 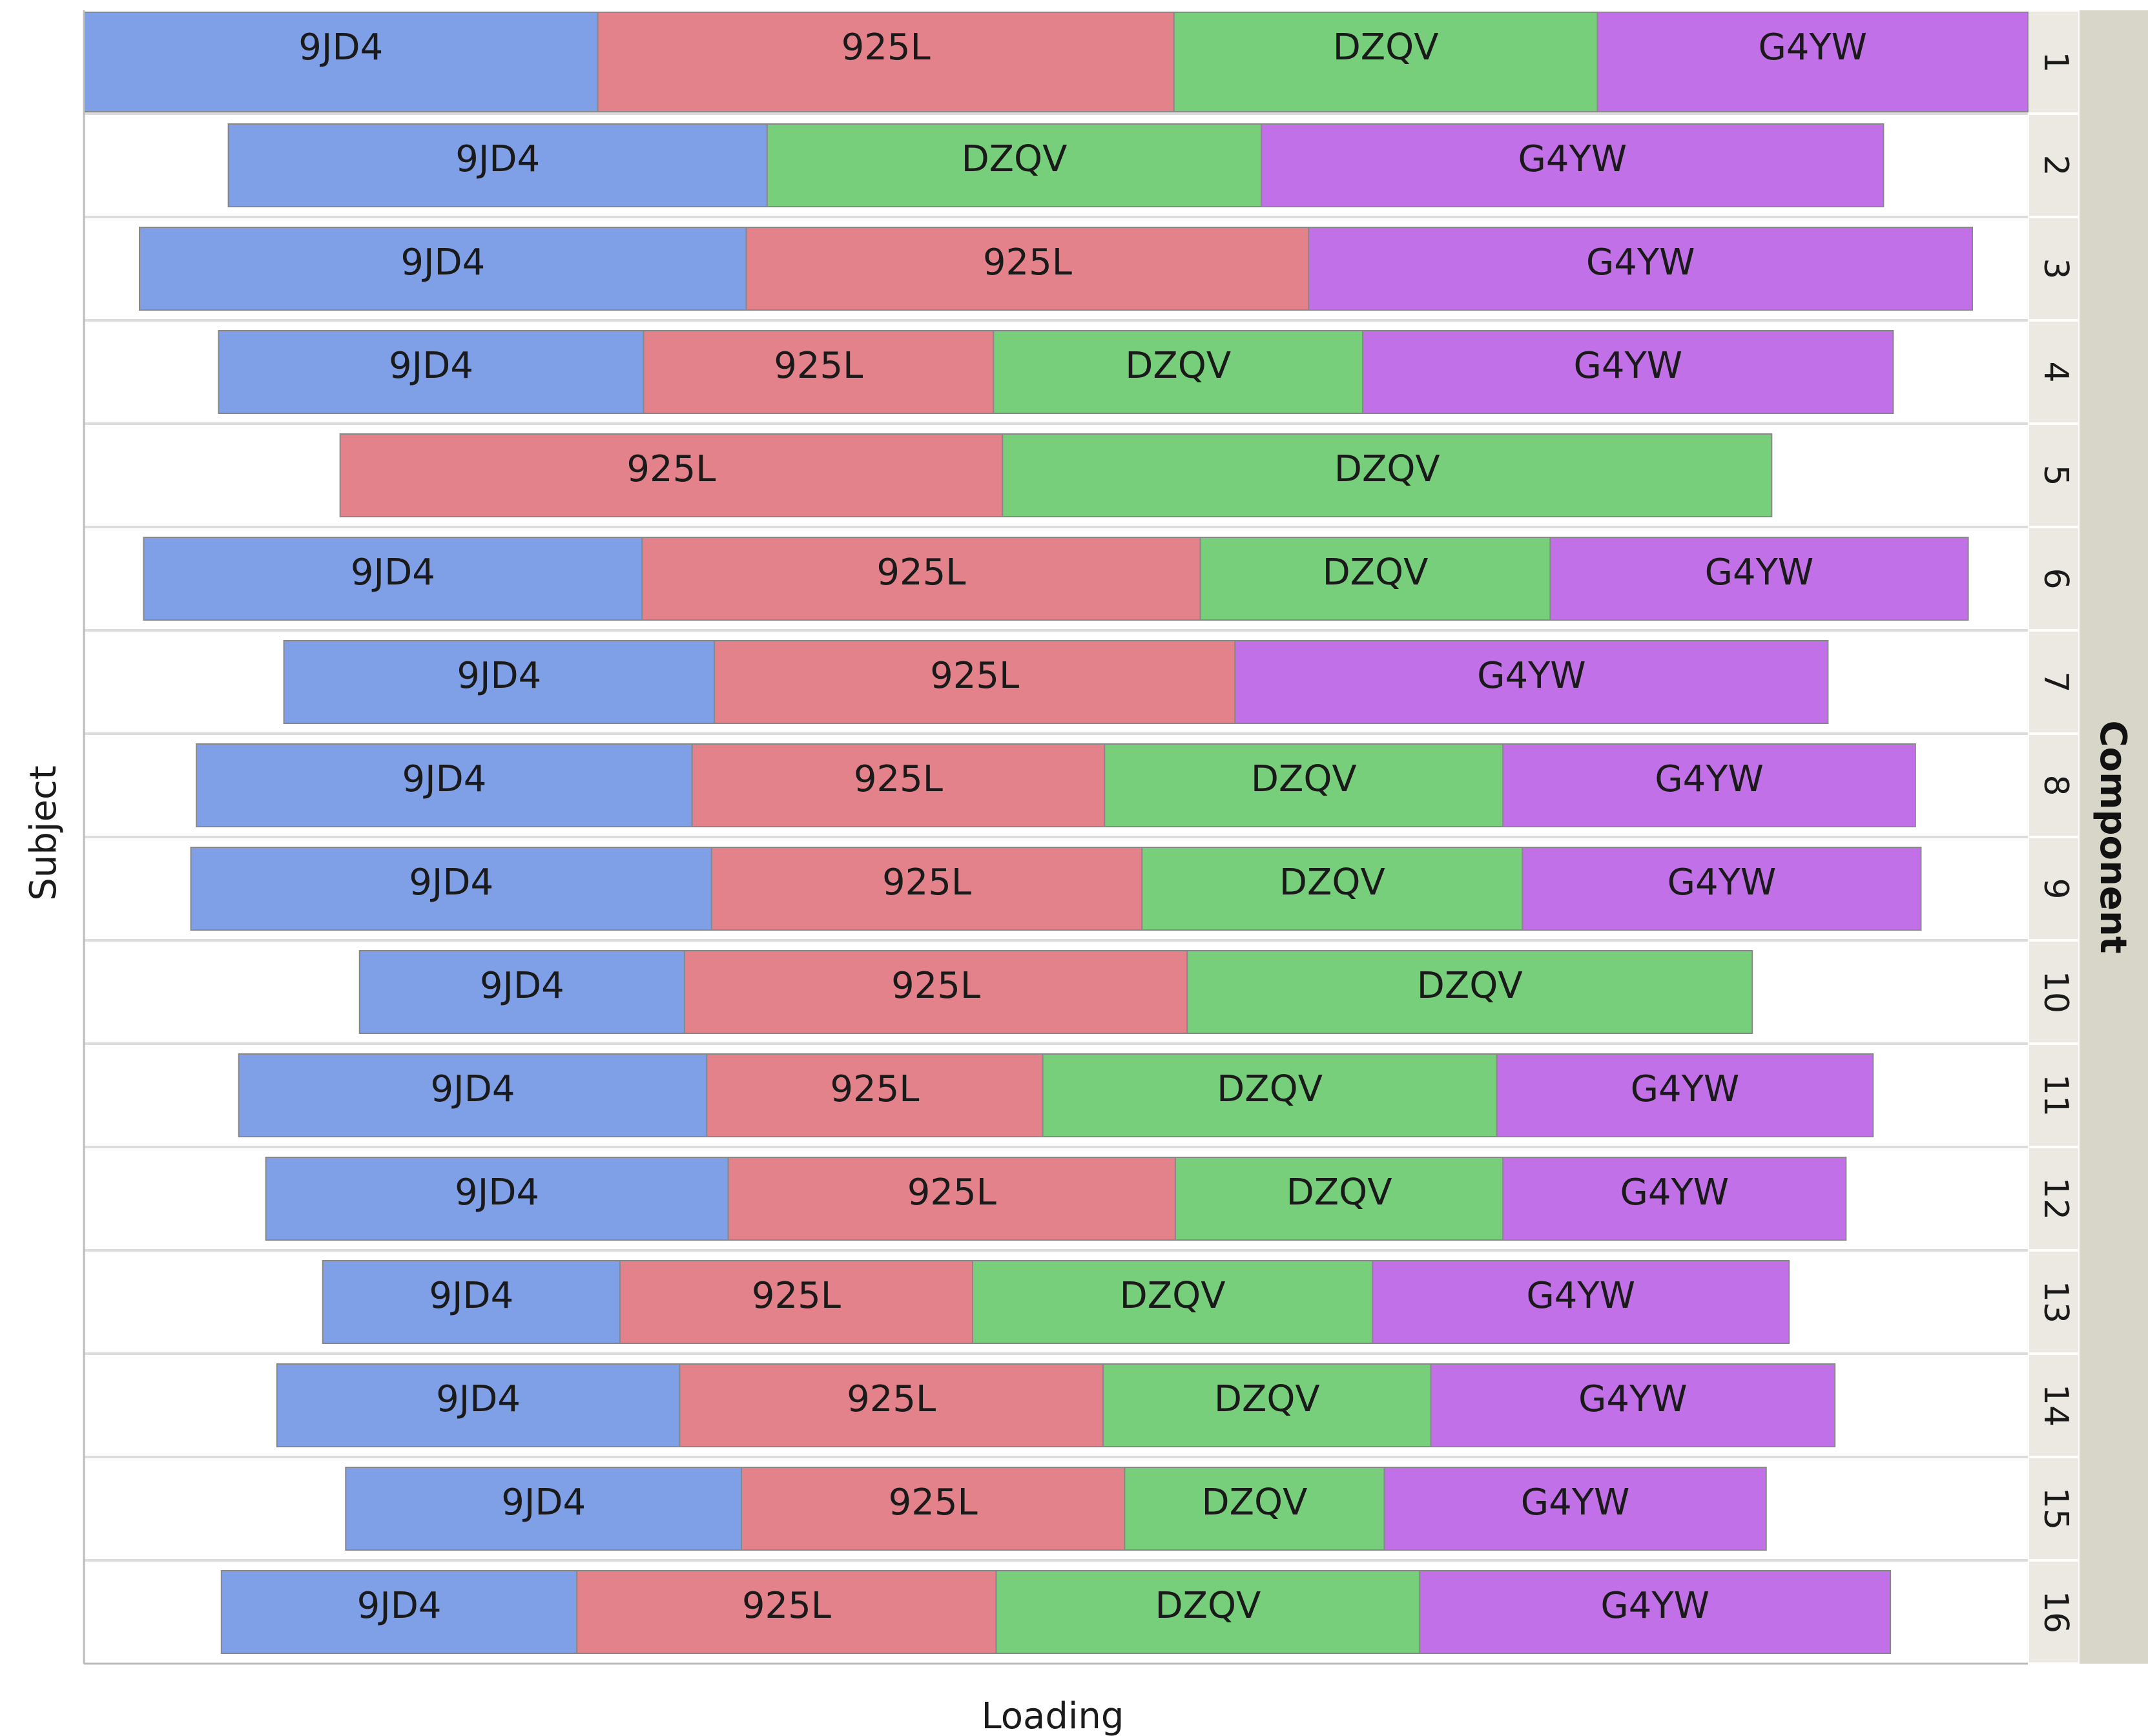 I want to click on subject-strip-label: 7, so click(x=2055, y=681).